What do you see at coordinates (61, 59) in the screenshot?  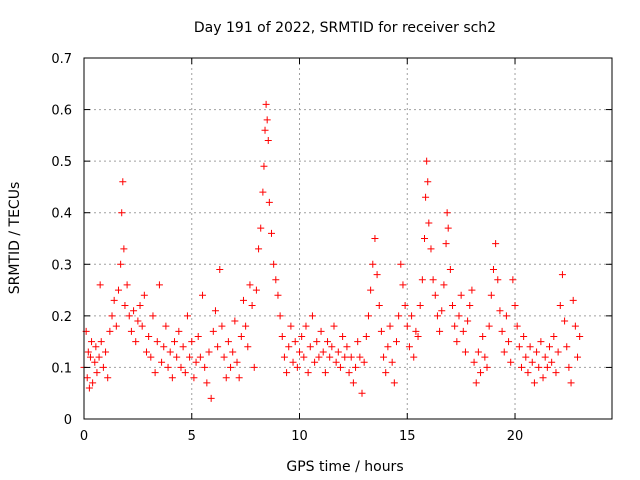 I see `y-tick-label: 0.7` at bounding box center [61, 59].